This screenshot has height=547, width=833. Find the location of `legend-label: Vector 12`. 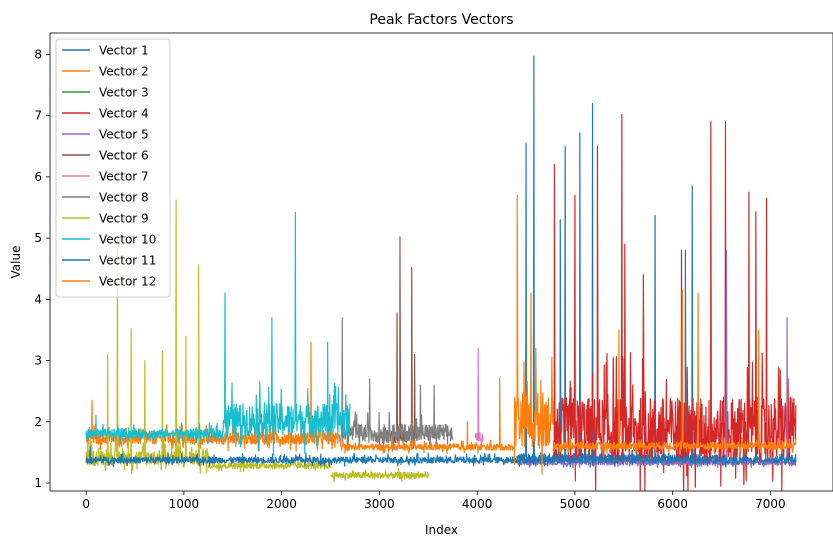

legend-label: Vector 12 is located at coordinates (127, 282).